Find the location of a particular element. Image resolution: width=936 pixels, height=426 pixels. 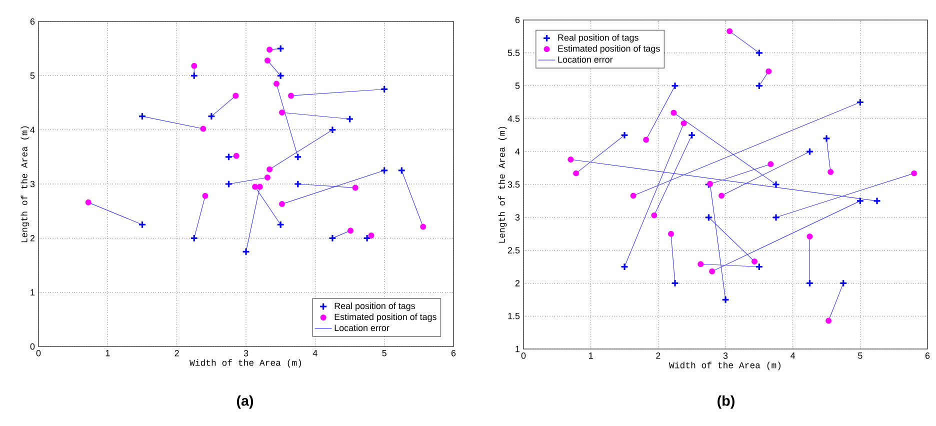

y-tick-label: 2.5 is located at coordinates (514, 250).